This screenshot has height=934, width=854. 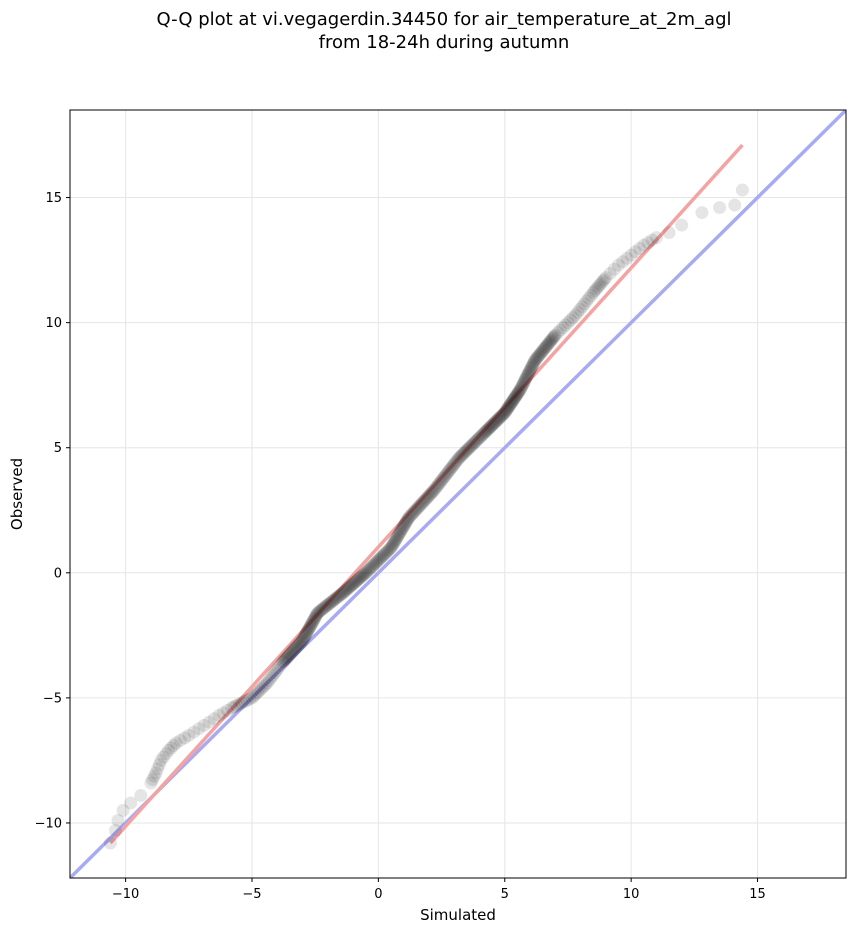 What do you see at coordinates (251, 894) in the screenshot?
I see `x-tick-label: −5` at bounding box center [251, 894].